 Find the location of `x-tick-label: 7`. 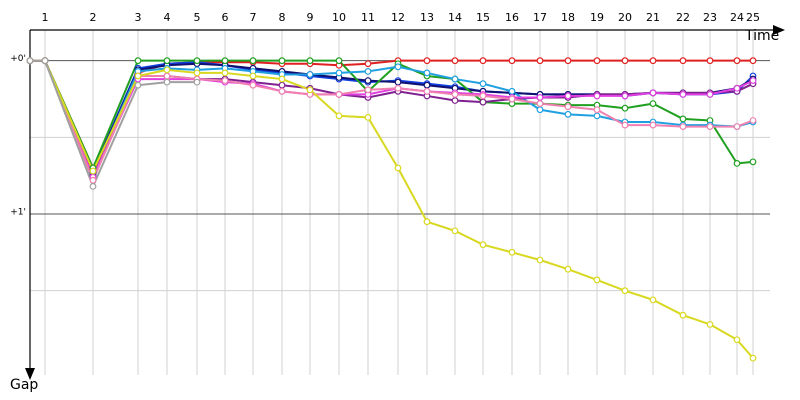

x-tick-label: 7 is located at coordinates (253, 17).